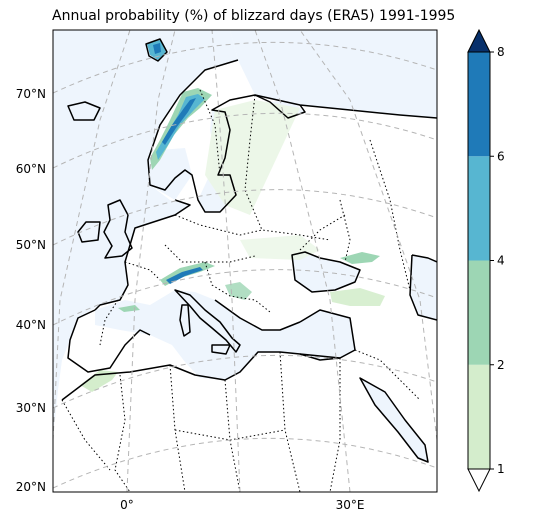 Image resolution: width=542 pixels, height=523 pixels. What do you see at coordinates (257, 315) in the screenshot?
I see `coastline-balkans` at bounding box center [257, 315].